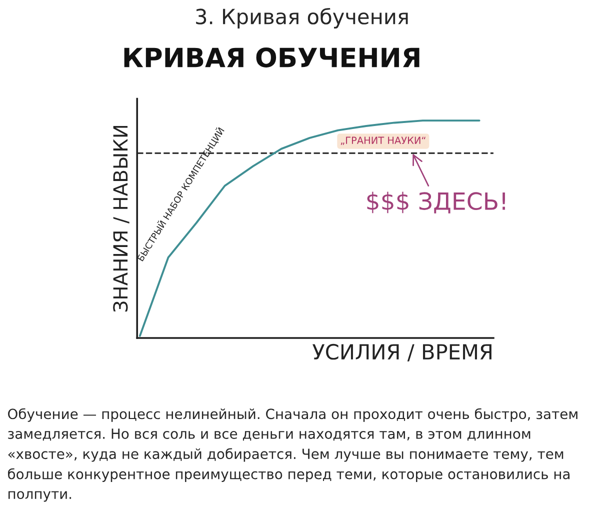 The image size is (604, 520). Describe the element at coordinates (302, 18) in the screenshot. I see `chart-title: 3. Кривая обучения` at that location.